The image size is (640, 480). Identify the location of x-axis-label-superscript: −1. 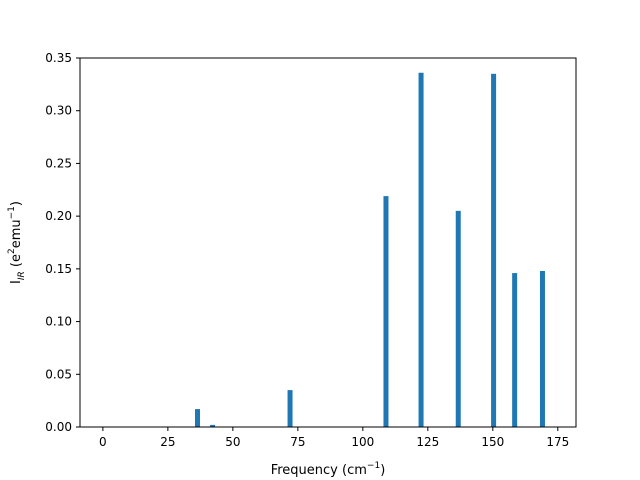
(373, 466).